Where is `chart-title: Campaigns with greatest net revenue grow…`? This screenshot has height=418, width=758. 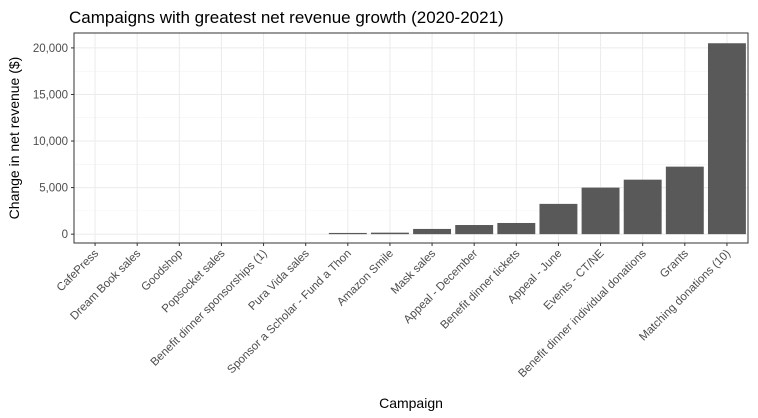 chart-title: Campaigns with greatest net revenue grow… is located at coordinates (286, 17).